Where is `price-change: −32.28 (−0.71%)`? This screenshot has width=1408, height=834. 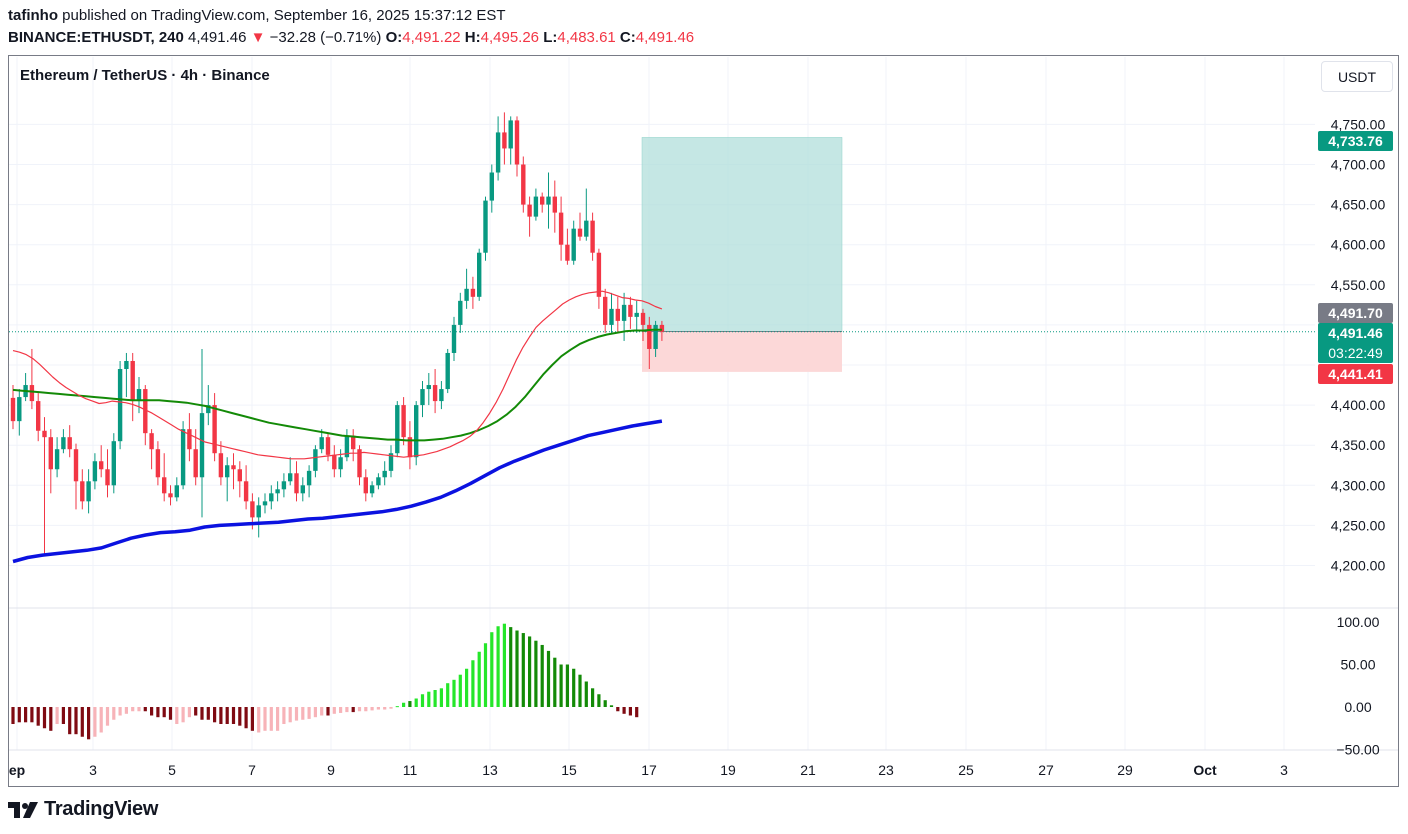
price-change: −32.28 (−0.71%) is located at coordinates (325, 37).